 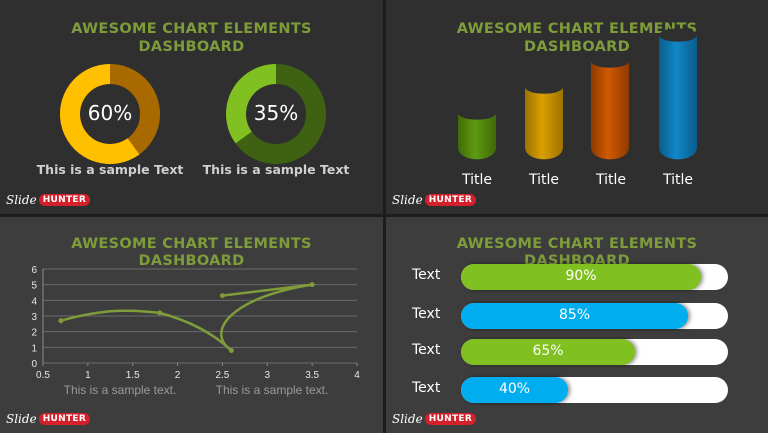 I want to click on y-tick-label: 1, so click(x=34, y=348).